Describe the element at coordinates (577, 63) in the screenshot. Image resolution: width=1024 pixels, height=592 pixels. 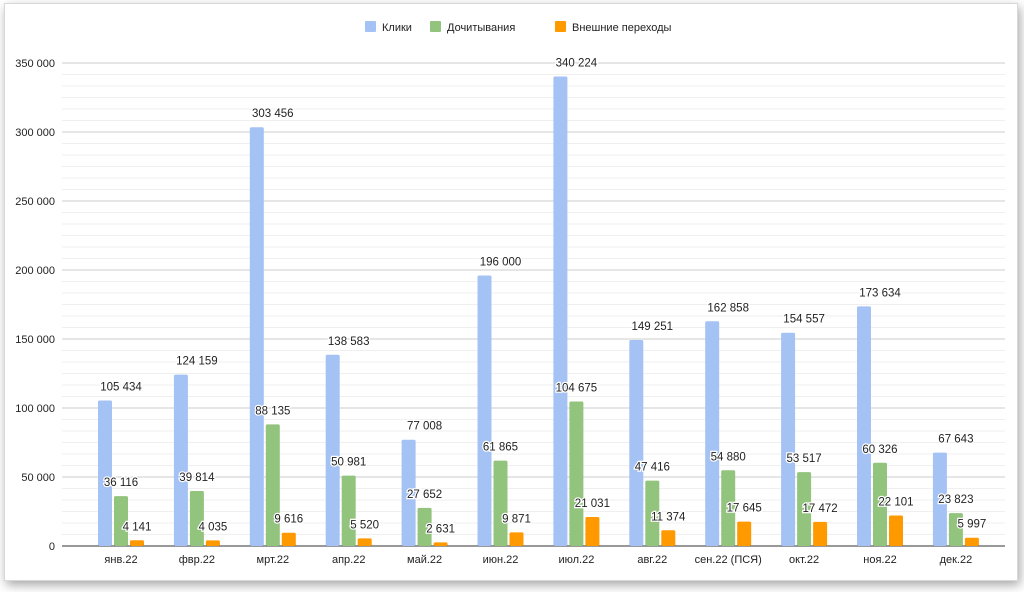
I see `data-label: 340 224` at that location.